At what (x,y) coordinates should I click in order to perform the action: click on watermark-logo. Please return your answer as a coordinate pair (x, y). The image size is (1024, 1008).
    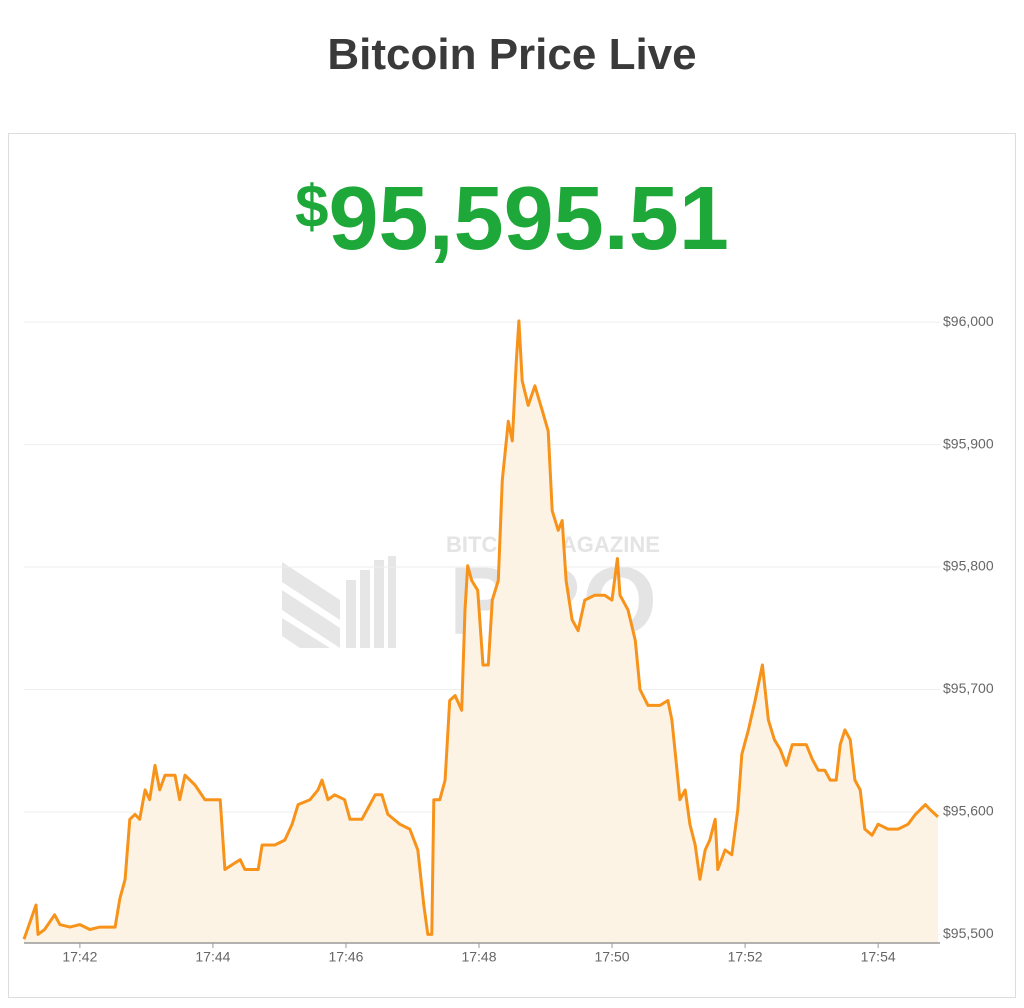
    Looking at the image, I should click on (339, 602).